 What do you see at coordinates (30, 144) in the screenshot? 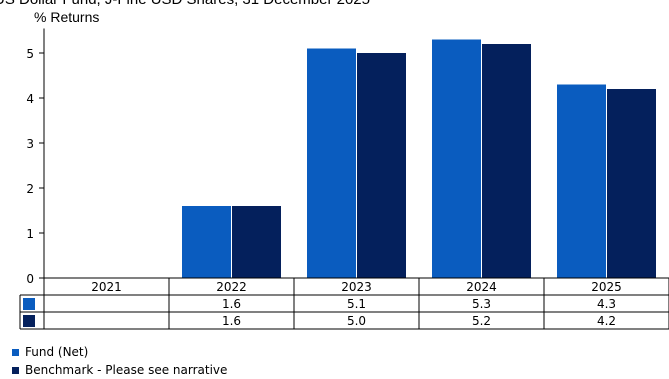
I see `y-tick-label: 3` at bounding box center [30, 144].